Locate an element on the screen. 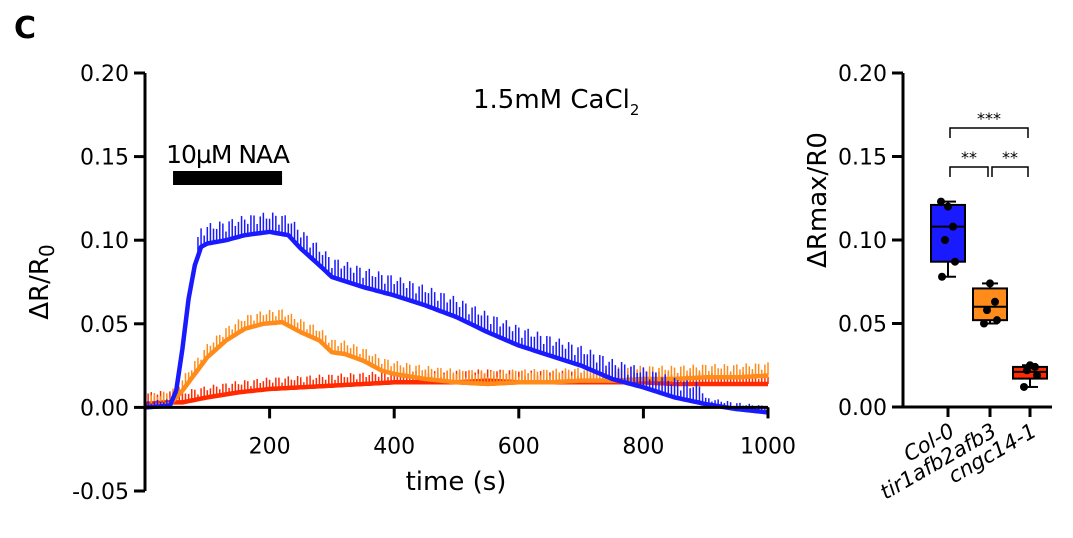 This screenshot has width=1073, height=538. y-tick-label: 0.00 is located at coordinates (104, 408).